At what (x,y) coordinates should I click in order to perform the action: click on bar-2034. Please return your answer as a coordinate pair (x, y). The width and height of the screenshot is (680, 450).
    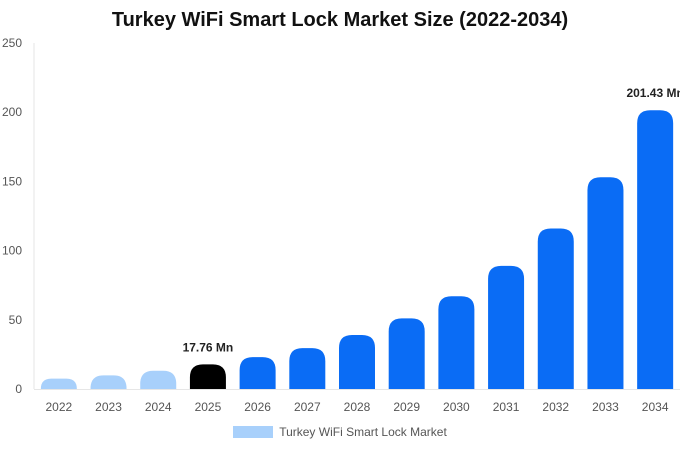
    Looking at the image, I should click on (655, 249).